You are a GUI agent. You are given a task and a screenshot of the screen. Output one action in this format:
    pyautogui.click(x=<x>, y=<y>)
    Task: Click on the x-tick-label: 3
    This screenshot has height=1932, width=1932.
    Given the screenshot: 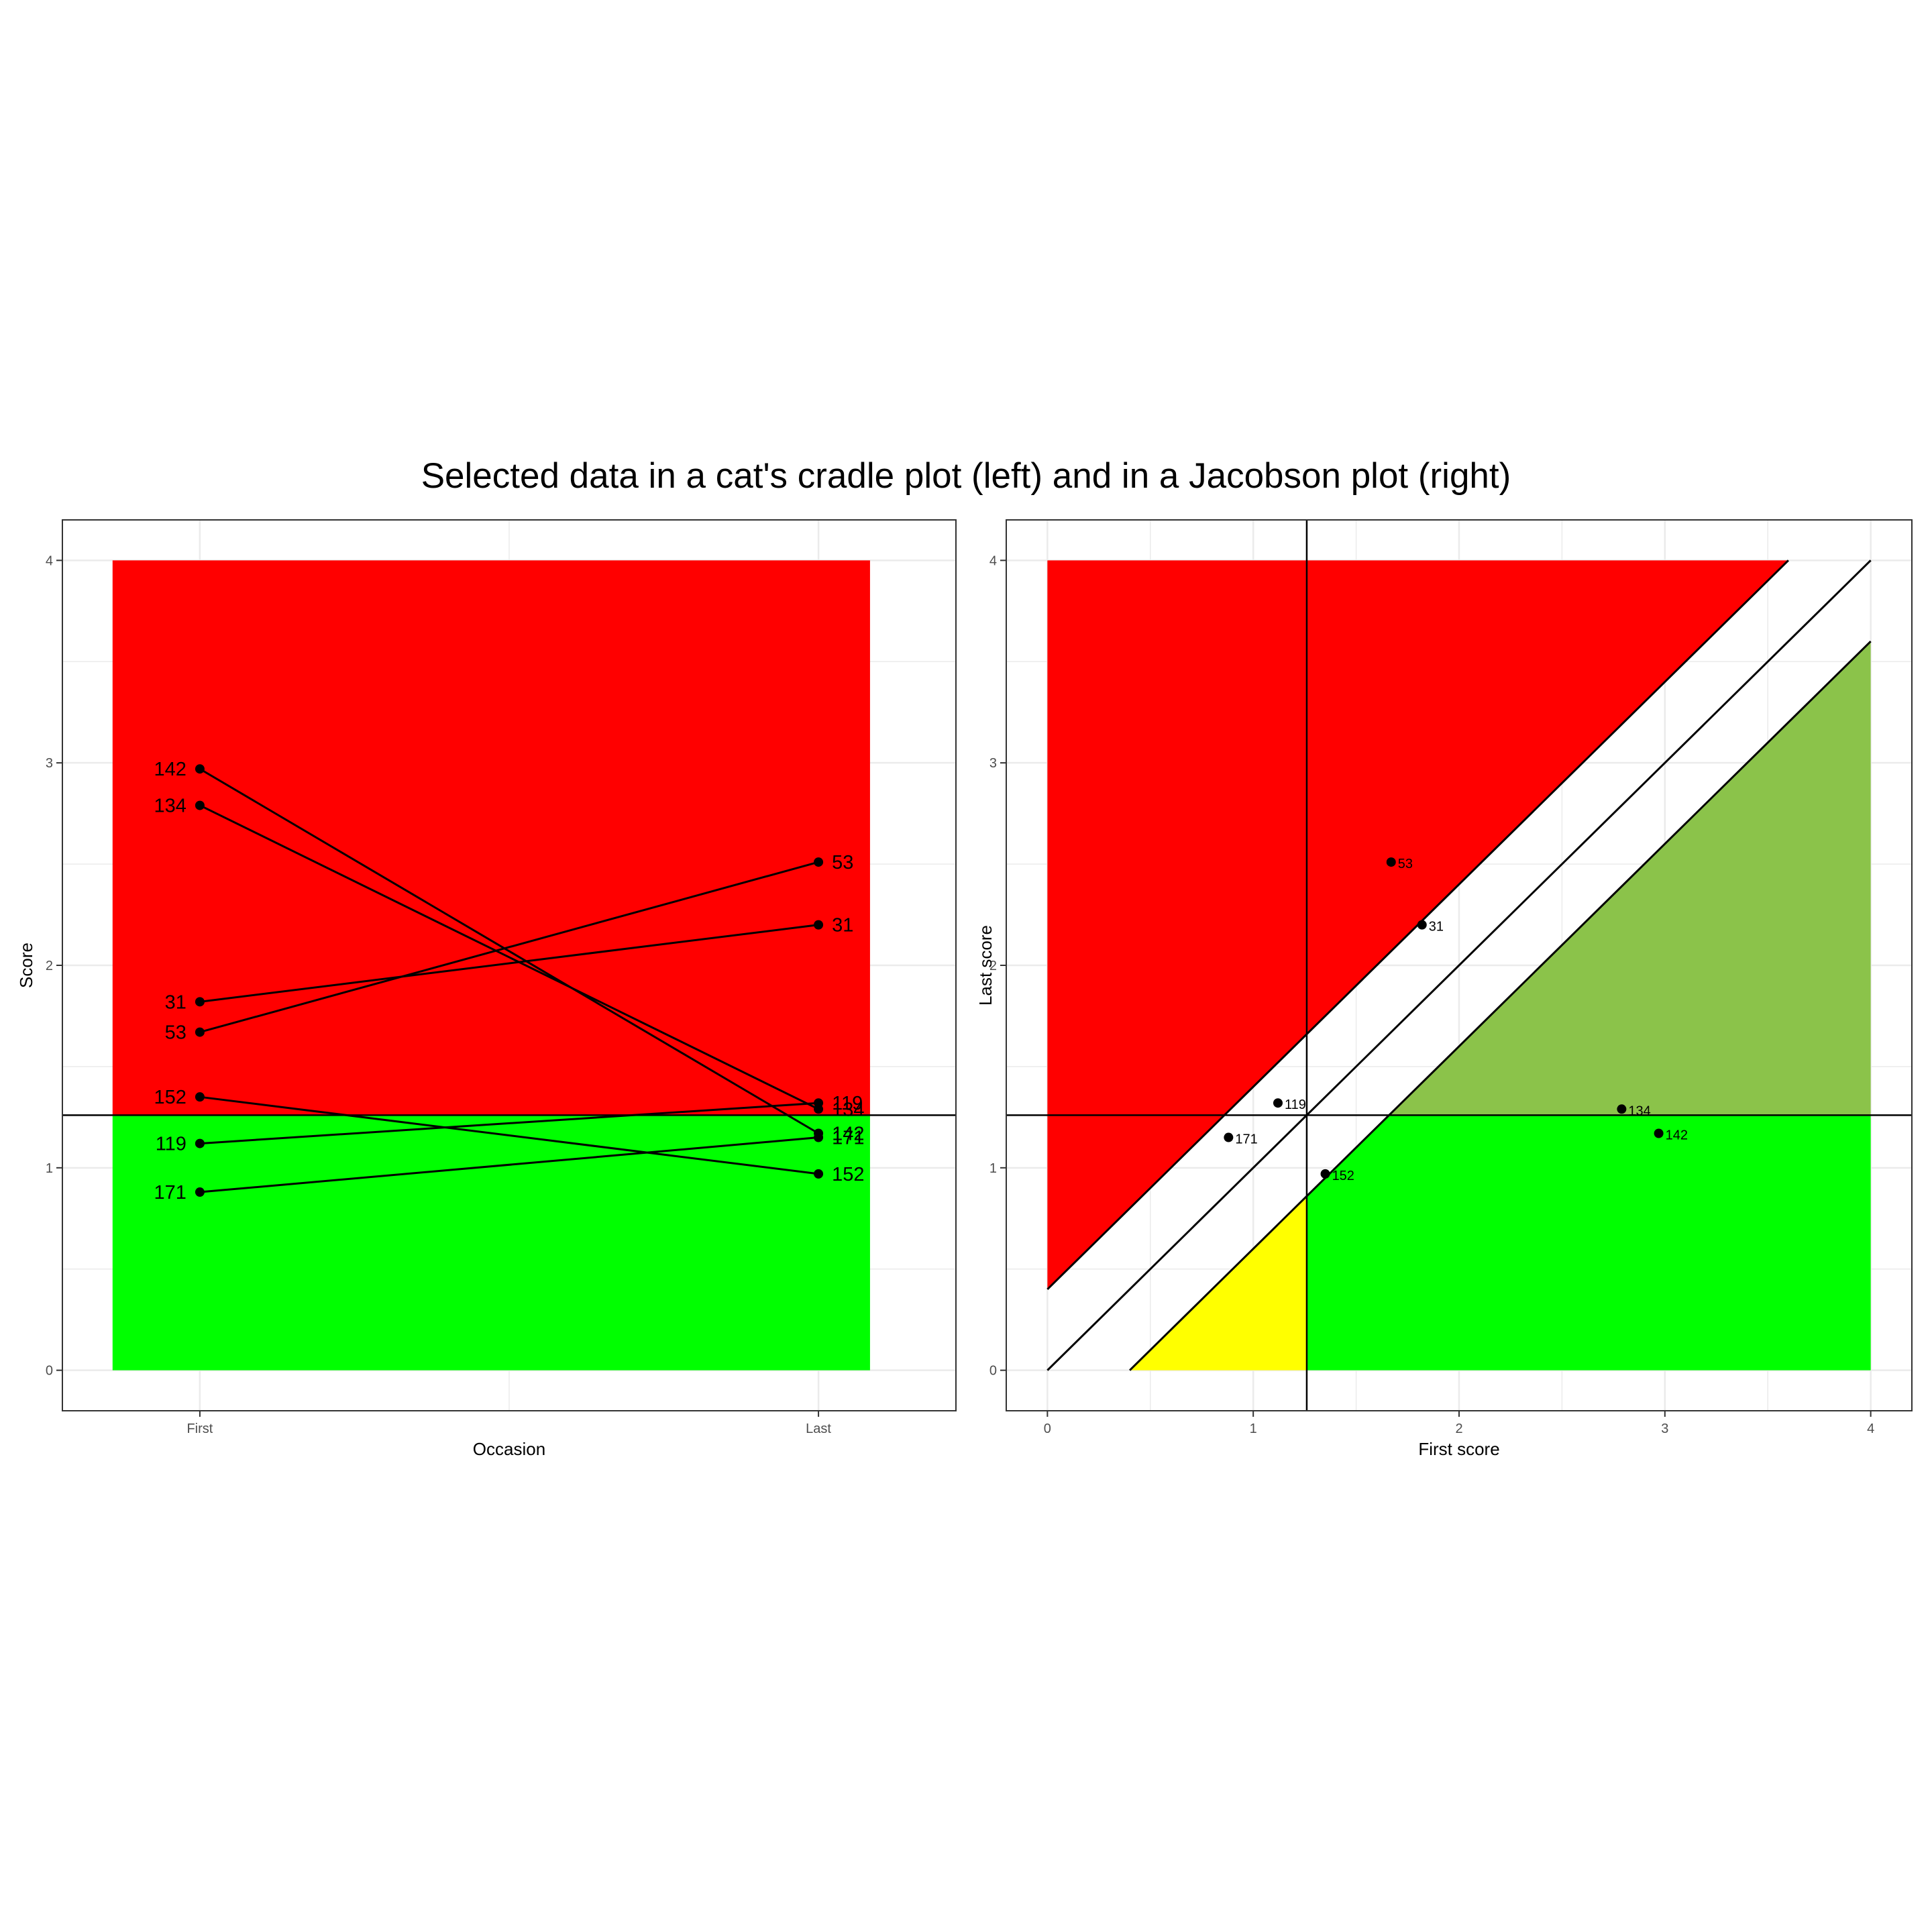 What is the action you would take?
    pyautogui.click(x=1664, y=1428)
    